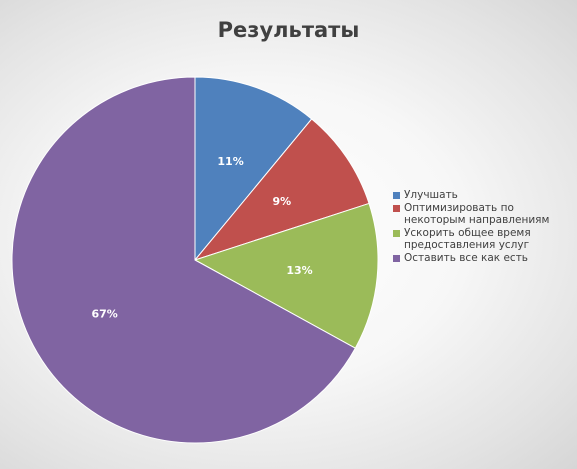 This screenshot has height=469, width=577. What do you see at coordinates (230, 161) in the screenshot?
I see `slice-data-label: 11%` at bounding box center [230, 161].